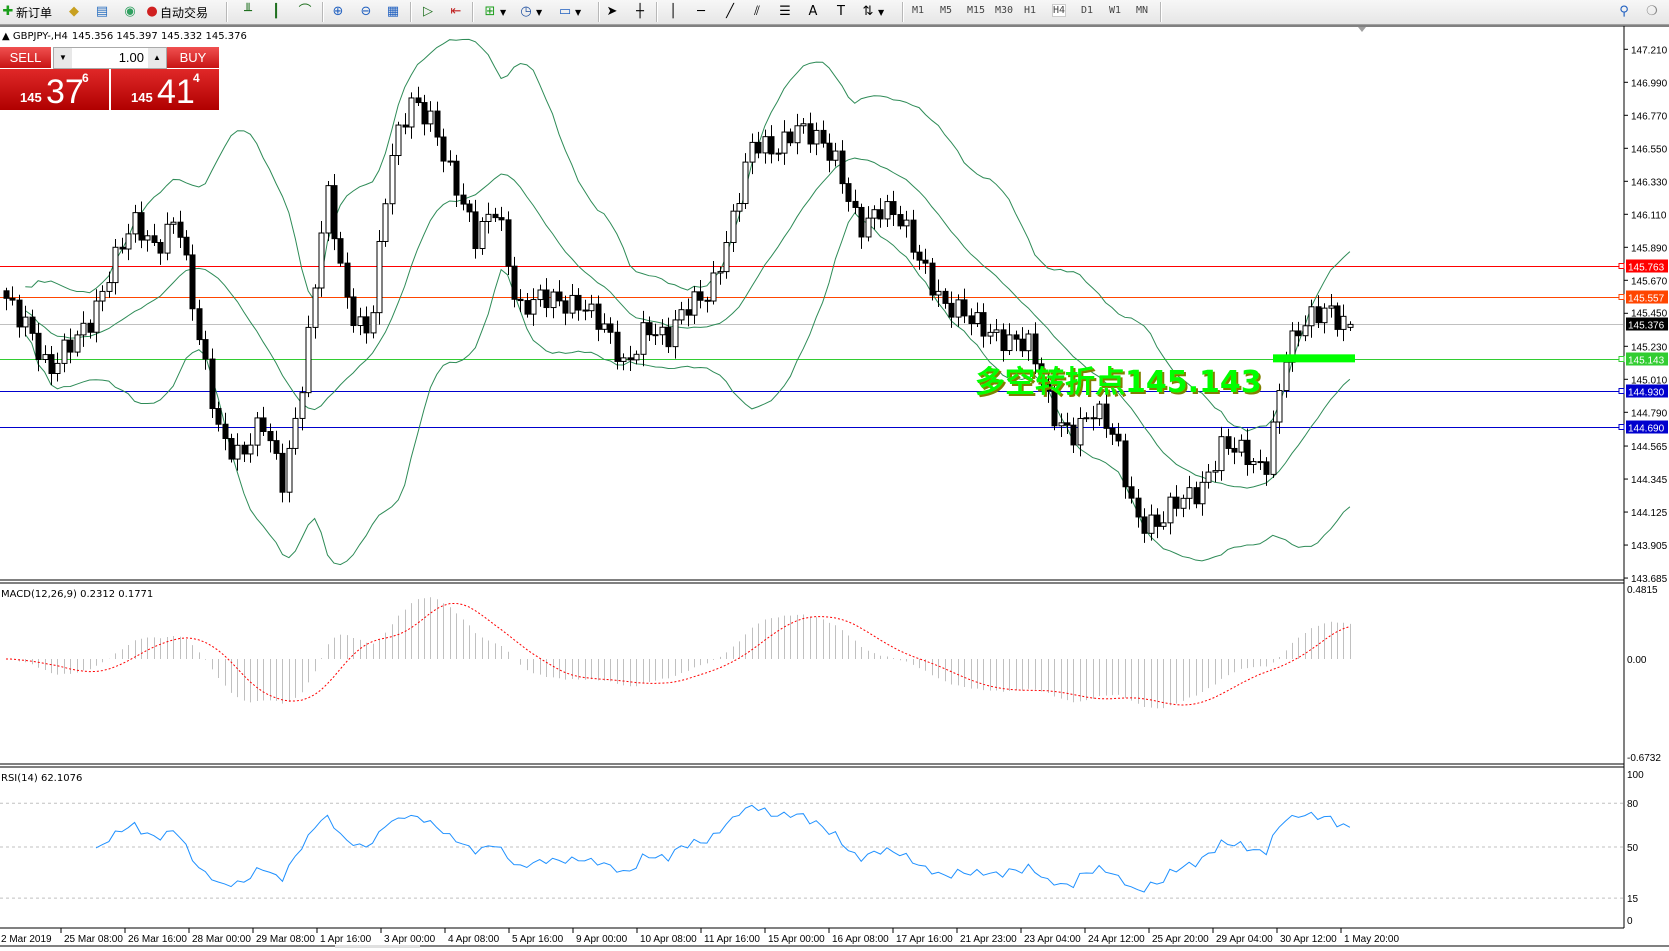  Describe the element at coordinates (366, 12) in the screenshot. I see `zoom-out-button: ⊖` at that location.